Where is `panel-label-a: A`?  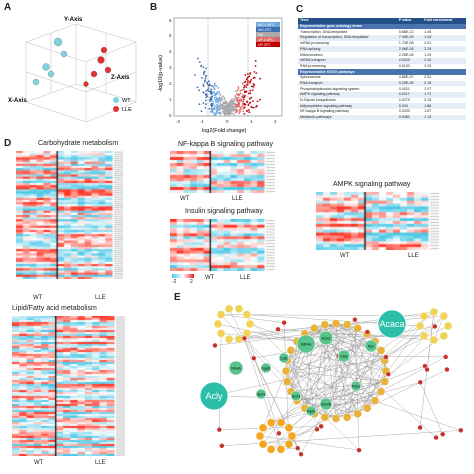 panel-label-a: A is located at coordinates (8, 7).